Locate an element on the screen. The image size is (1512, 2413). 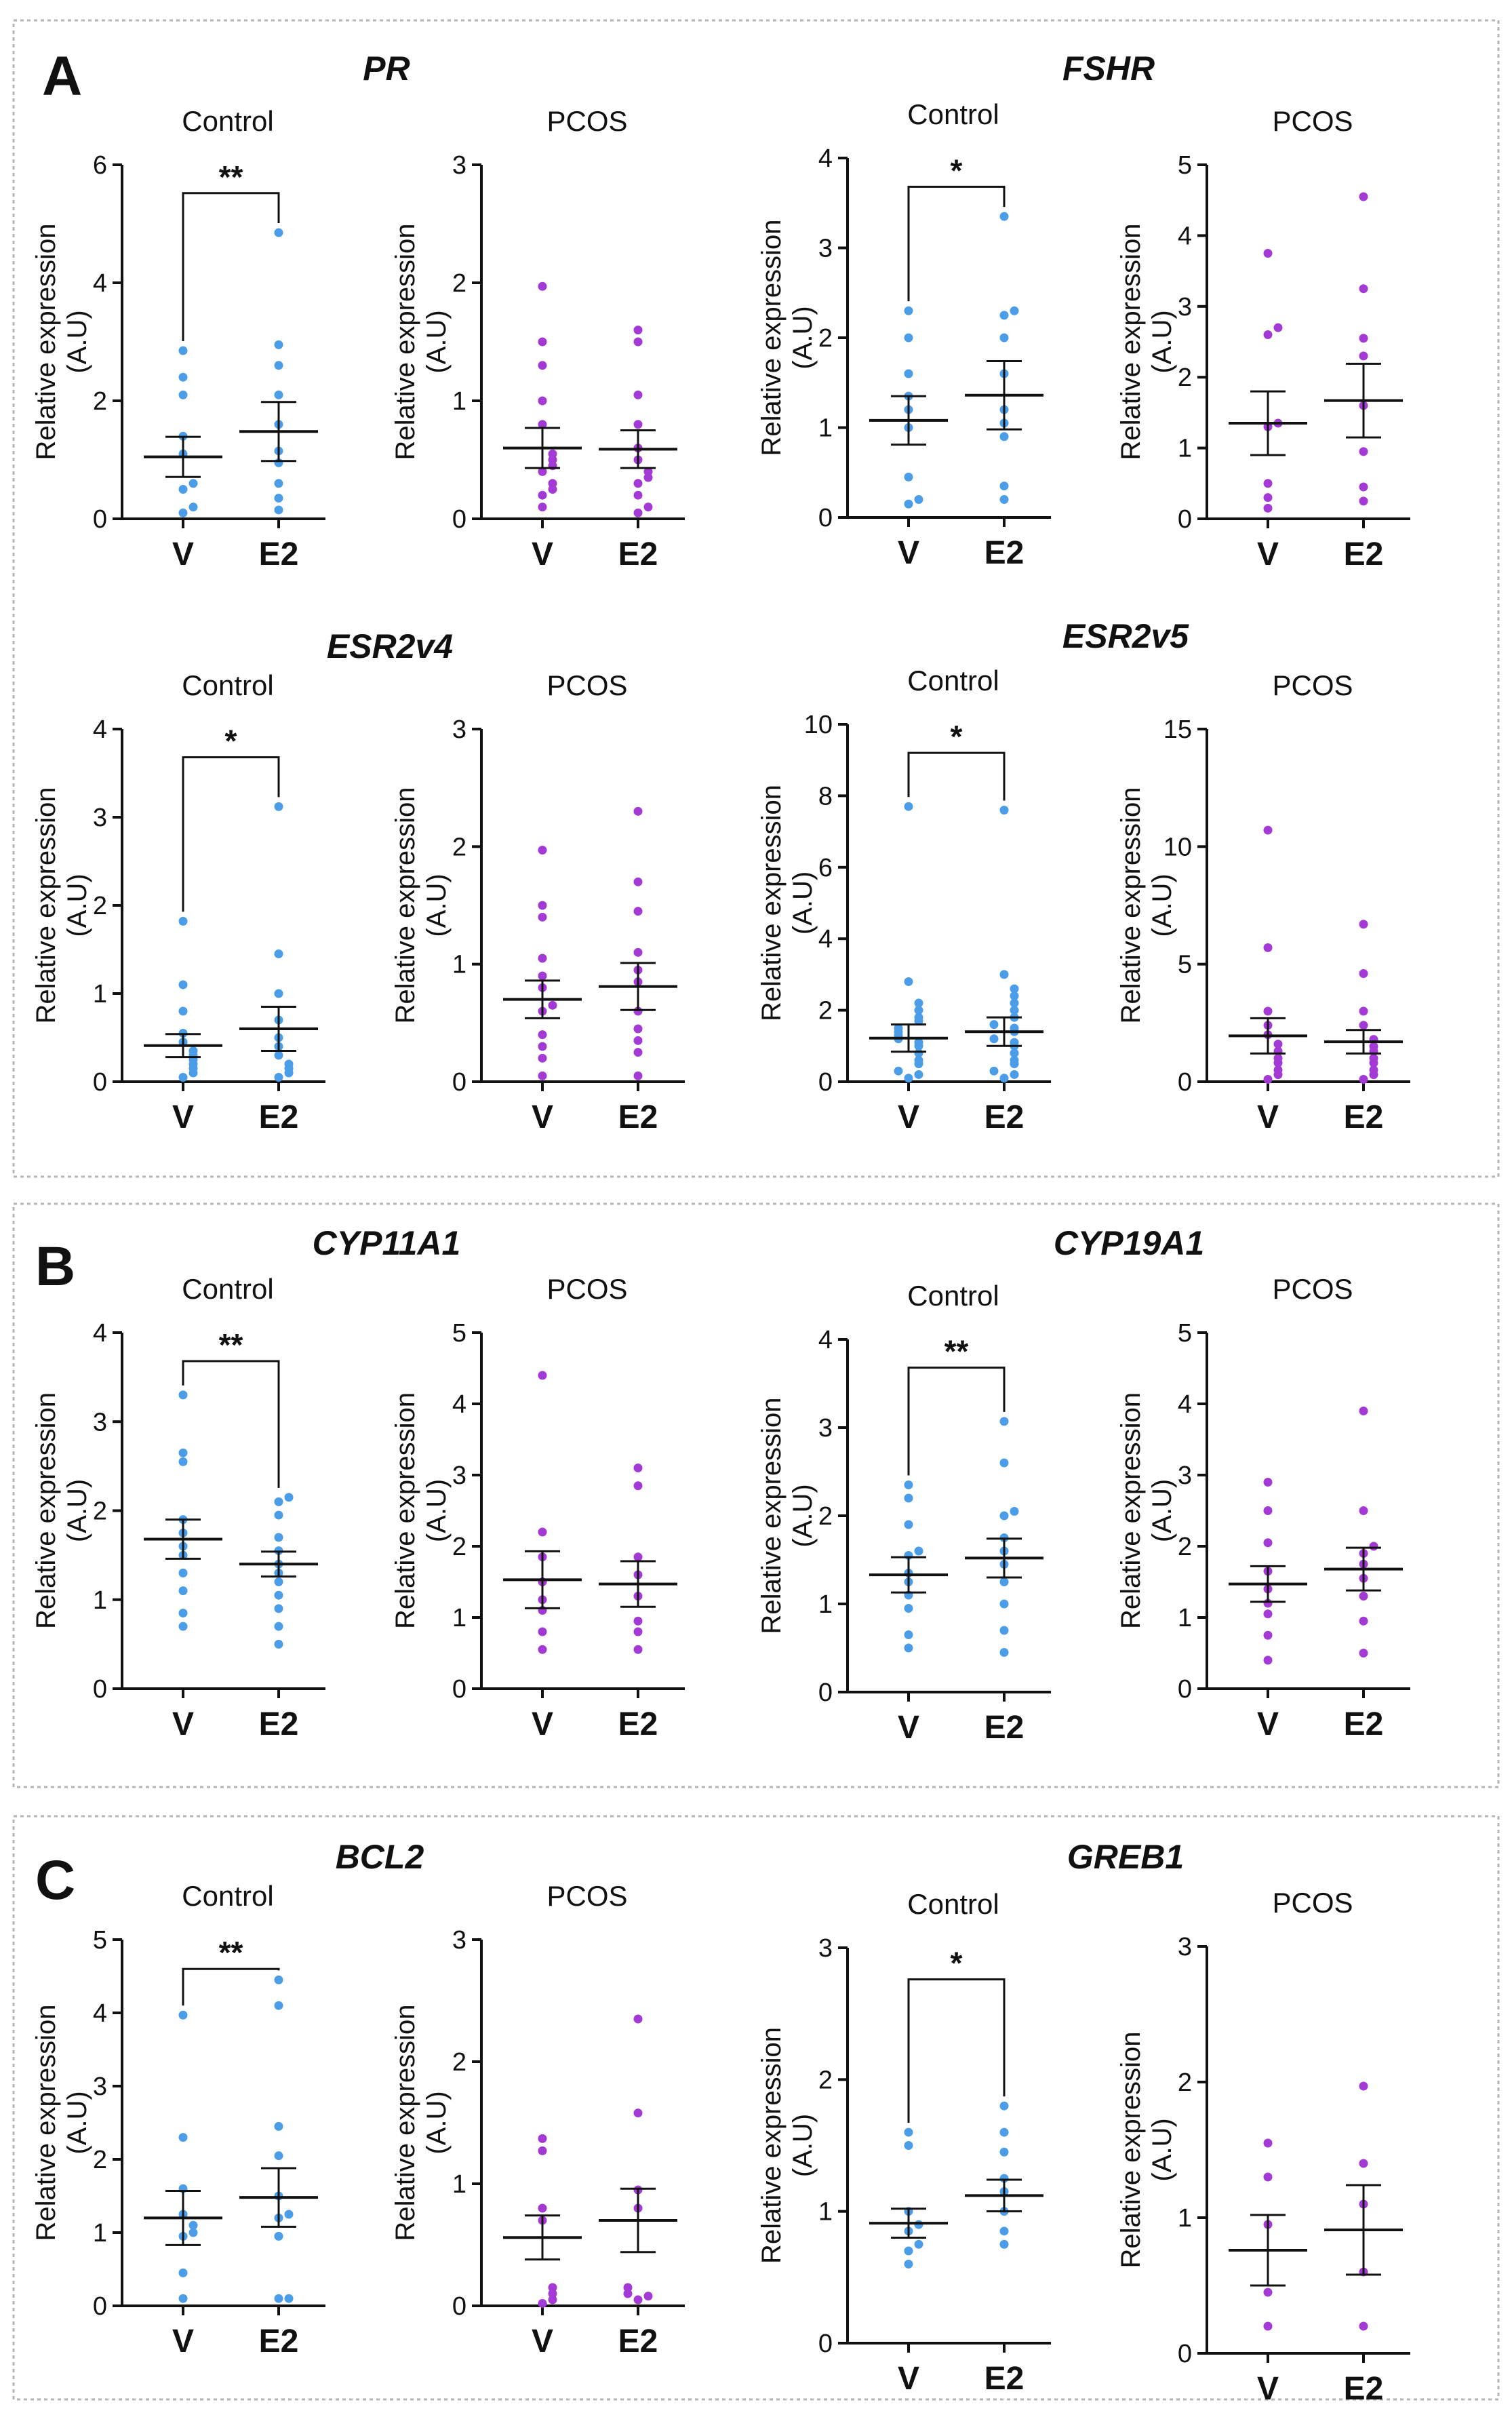
subplot-greb1-control: Control 0 1 2 3 Relative expression(A.U) V E2 * is located at coordinates (904, 2142).